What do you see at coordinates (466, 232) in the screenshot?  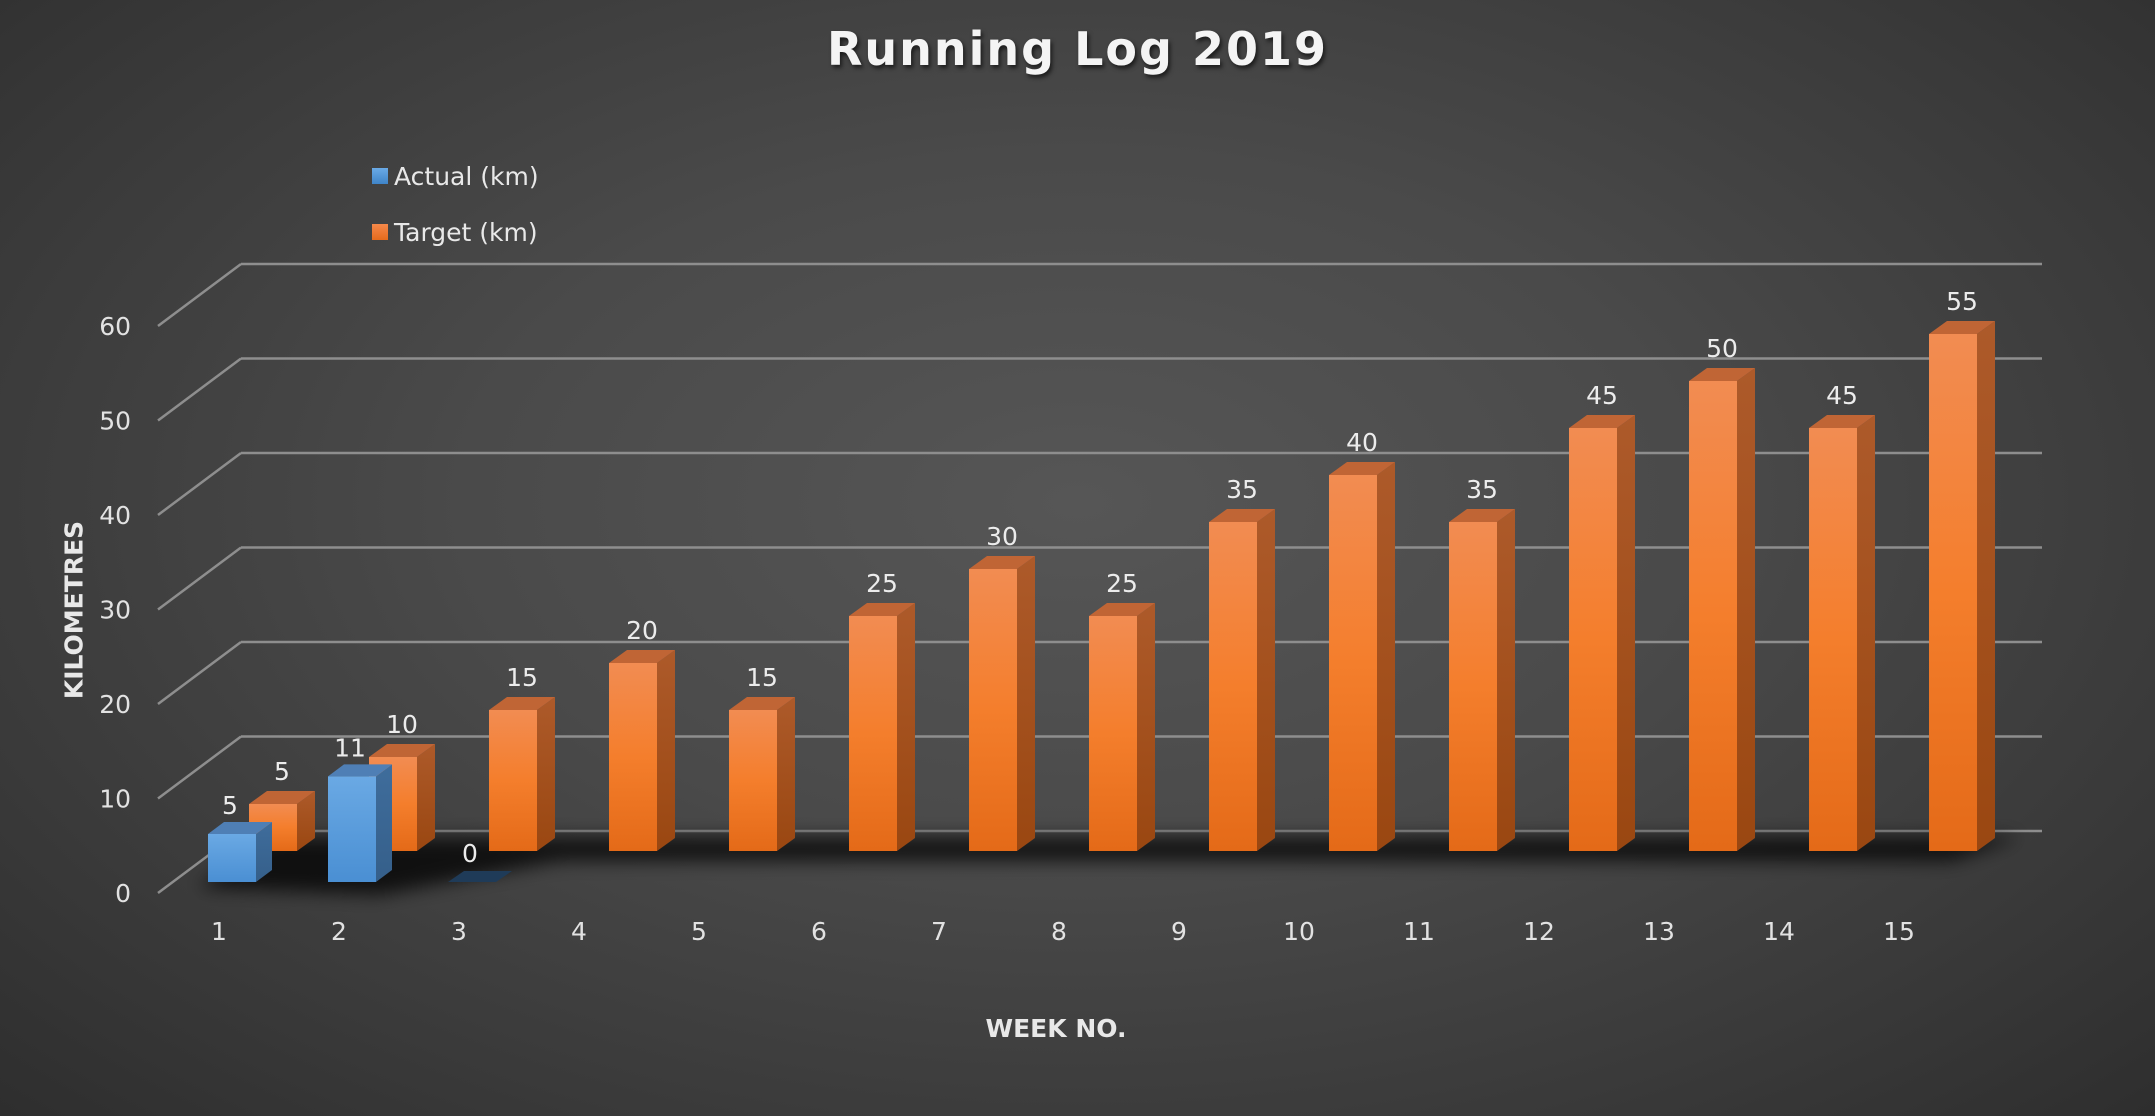 I see `legend-label-target: Target (km)` at bounding box center [466, 232].